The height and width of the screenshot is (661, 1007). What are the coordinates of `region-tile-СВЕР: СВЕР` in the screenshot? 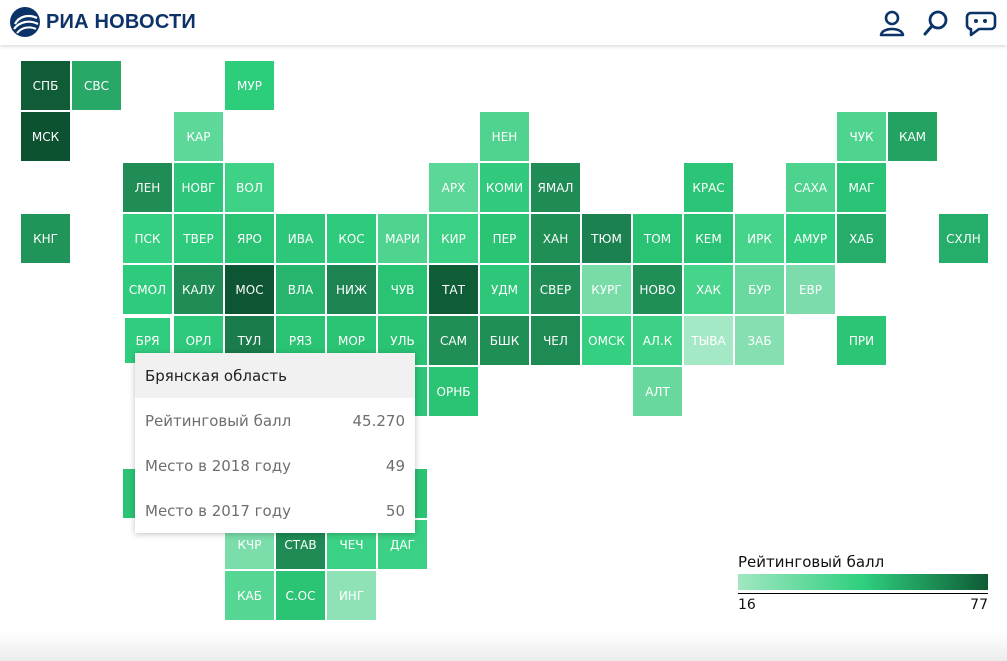 It's located at (555, 289).